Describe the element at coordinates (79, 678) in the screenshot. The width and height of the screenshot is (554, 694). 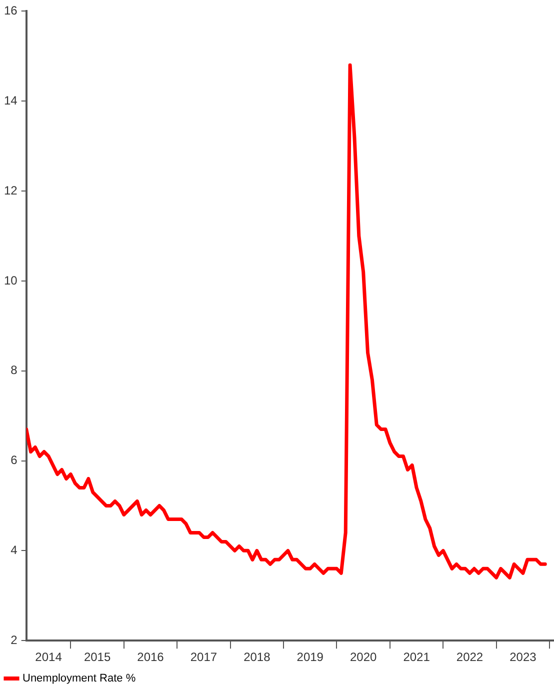
I see `legend-label: Unemployment Rate %` at that location.